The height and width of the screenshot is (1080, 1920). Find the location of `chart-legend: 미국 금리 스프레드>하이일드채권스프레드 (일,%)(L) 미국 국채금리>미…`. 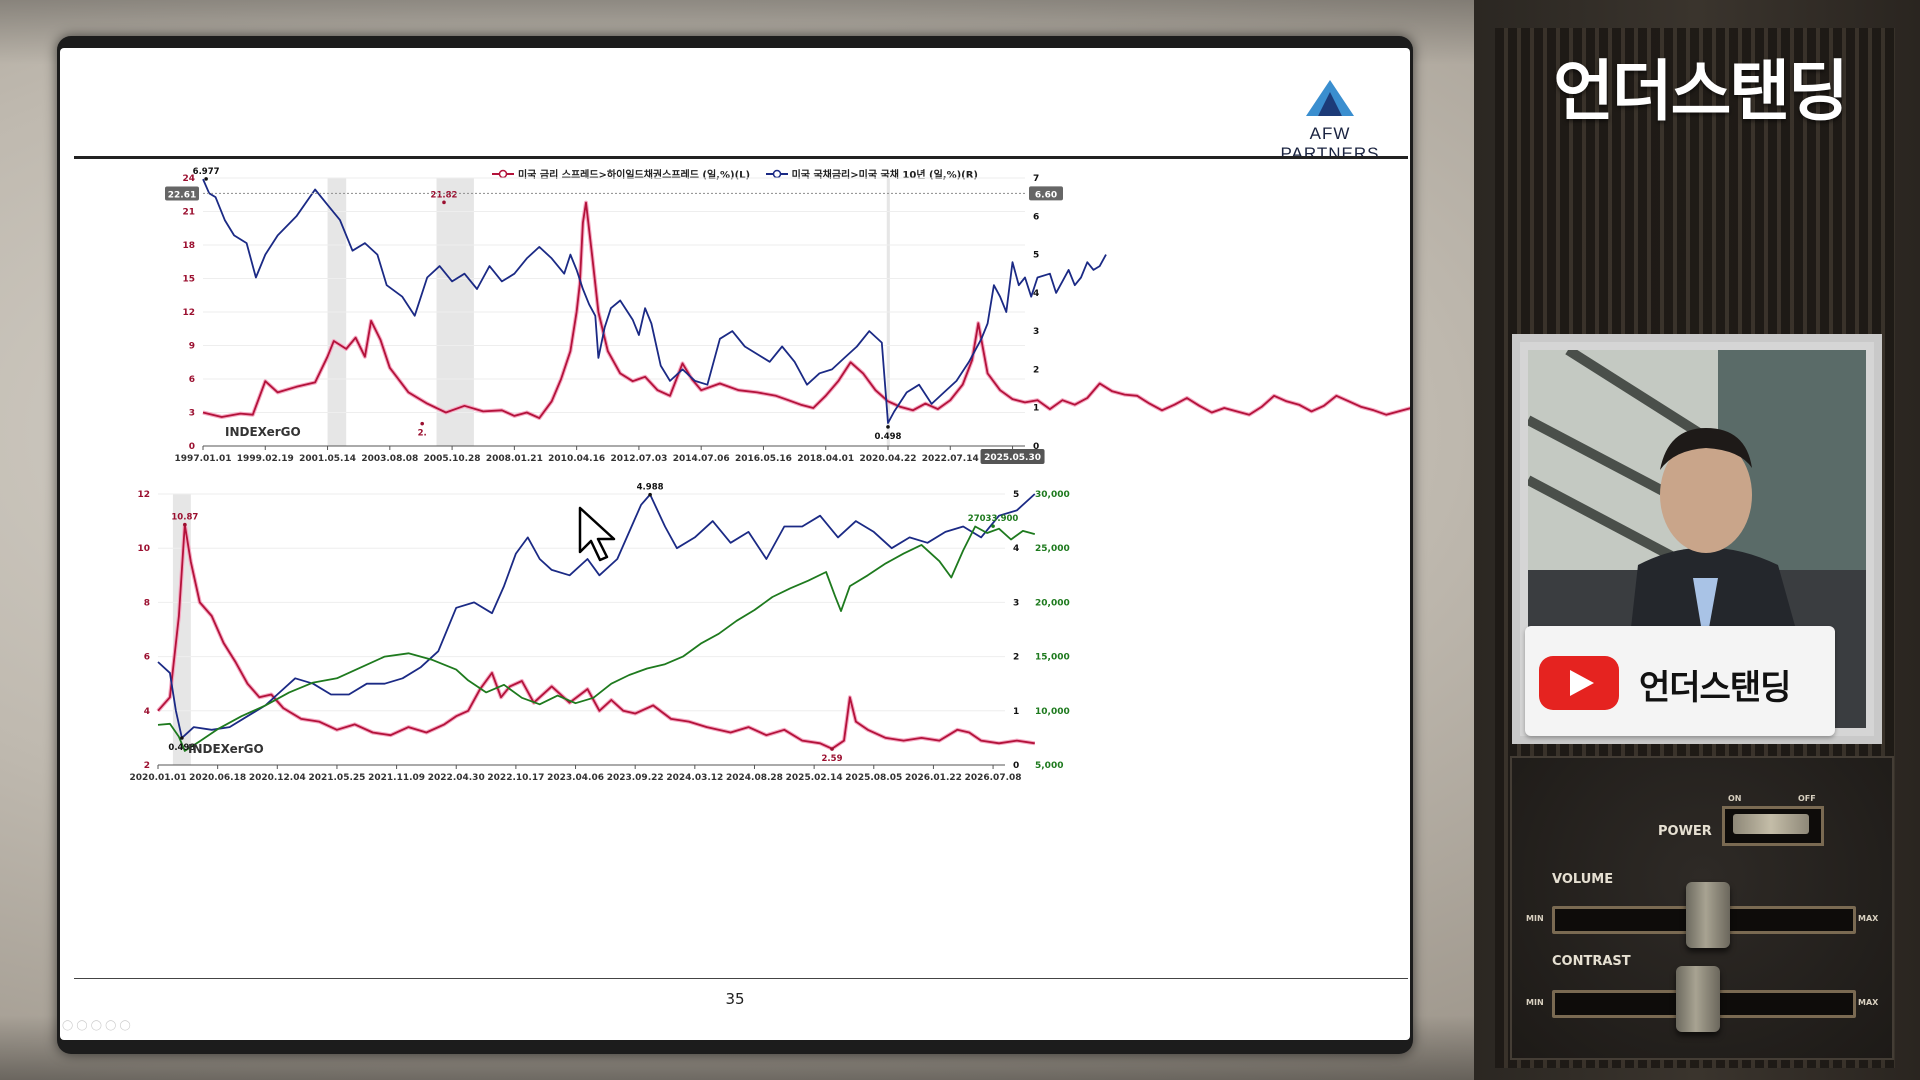

chart-legend: 미국 금리 스프레드>하이일드채권스프레드 (일,%)(L) 미국 국채금리>미… is located at coordinates (735, 174).